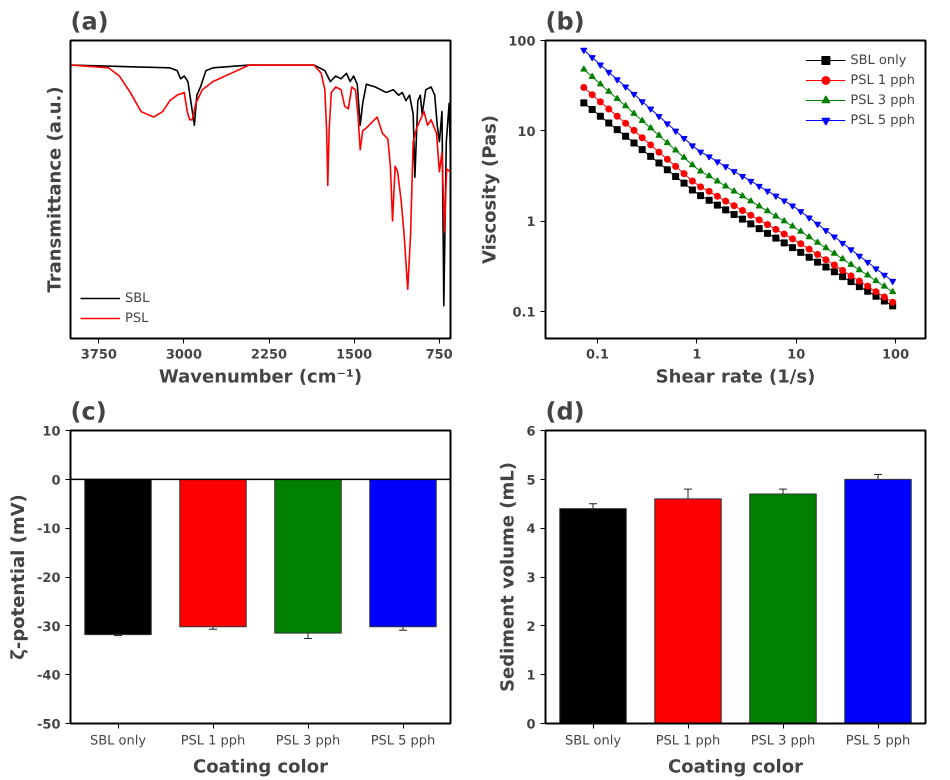 The height and width of the screenshot is (780, 950). What do you see at coordinates (489, 189) in the screenshot?
I see `y-axis-title: Viscosity (Pas)` at bounding box center [489, 189].